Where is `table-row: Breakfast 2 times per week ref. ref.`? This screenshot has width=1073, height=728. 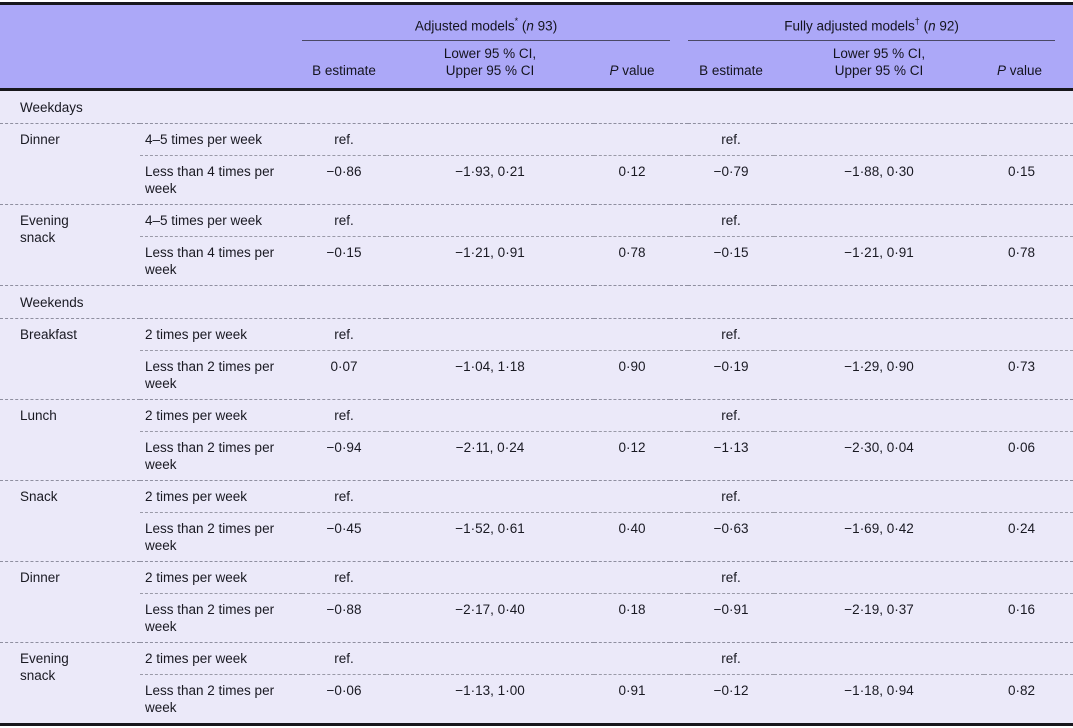
table-row: Breakfast 2 times per week ref. ref. is located at coordinates (536, 358).